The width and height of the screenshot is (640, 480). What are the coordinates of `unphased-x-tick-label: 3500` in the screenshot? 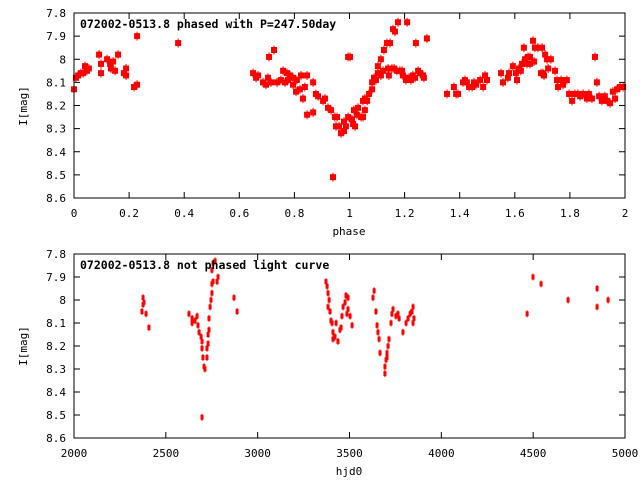 It's located at (349, 453).